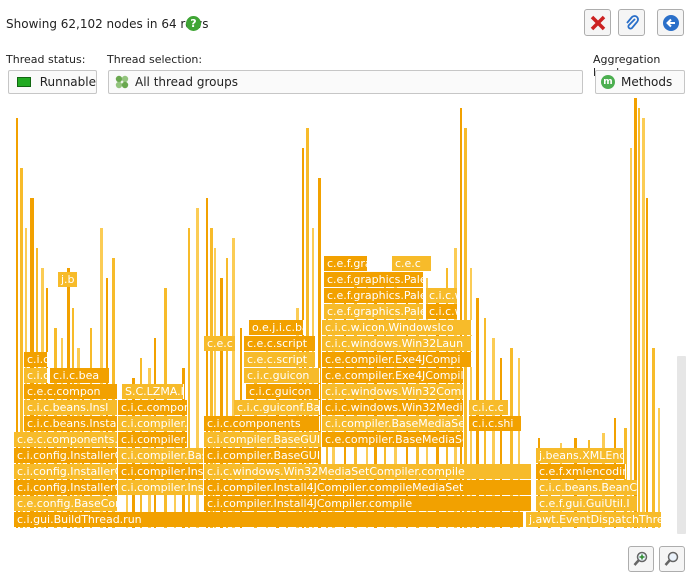 This screenshot has width=687, height=579. I want to click on flame-frame-label: c.e.compiler.Exe4JCompi, so click(393, 359).